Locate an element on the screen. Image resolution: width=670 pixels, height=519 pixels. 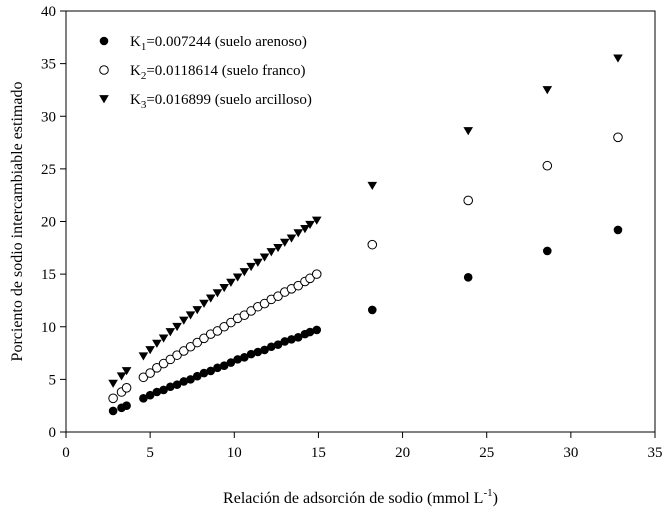
y-tick-label: 30 is located at coordinates (48, 117).